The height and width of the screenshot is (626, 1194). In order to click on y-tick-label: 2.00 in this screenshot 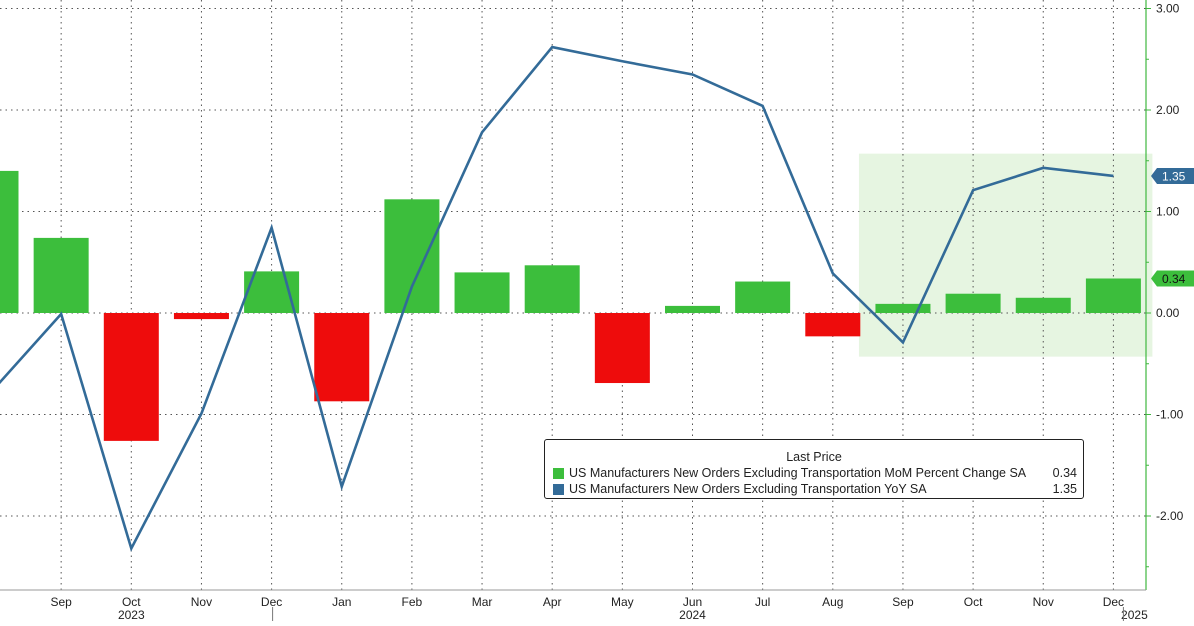, I will do `click(1168, 110)`.